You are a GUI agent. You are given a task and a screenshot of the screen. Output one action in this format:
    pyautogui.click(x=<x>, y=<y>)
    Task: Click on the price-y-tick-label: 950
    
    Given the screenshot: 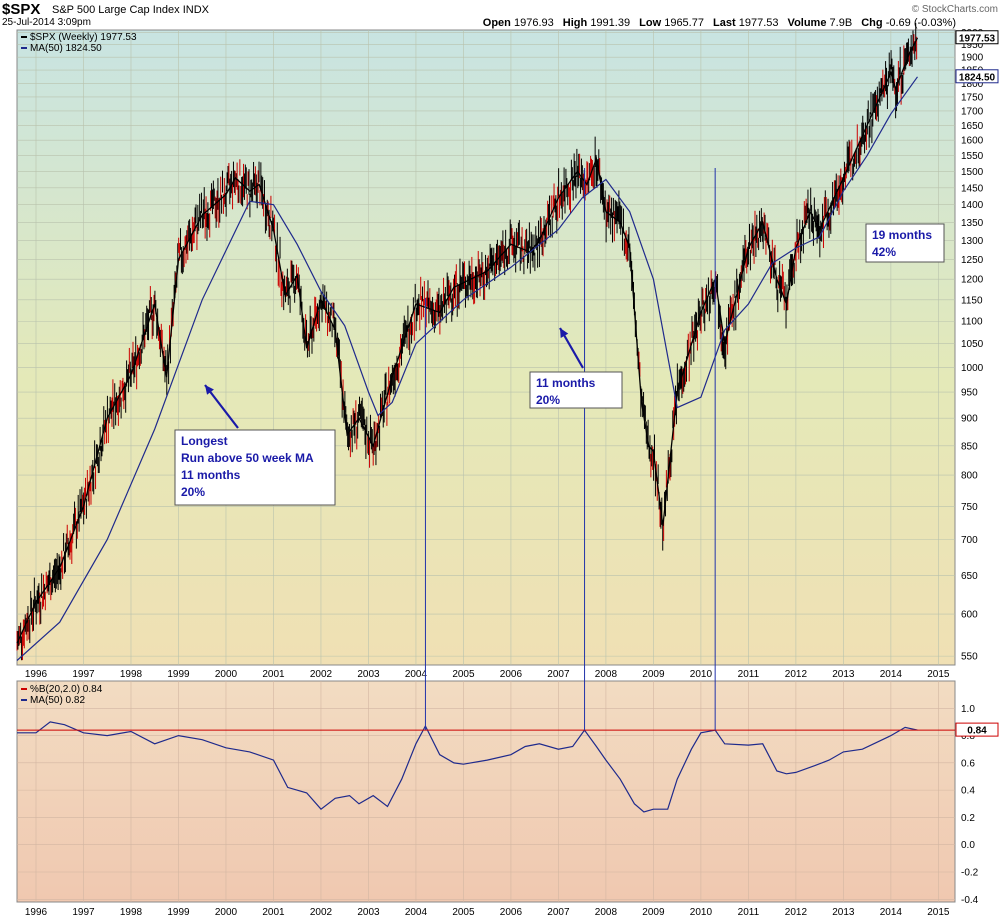 What is the action you would take?
    pyautogui.click(x=969, y=393)
    